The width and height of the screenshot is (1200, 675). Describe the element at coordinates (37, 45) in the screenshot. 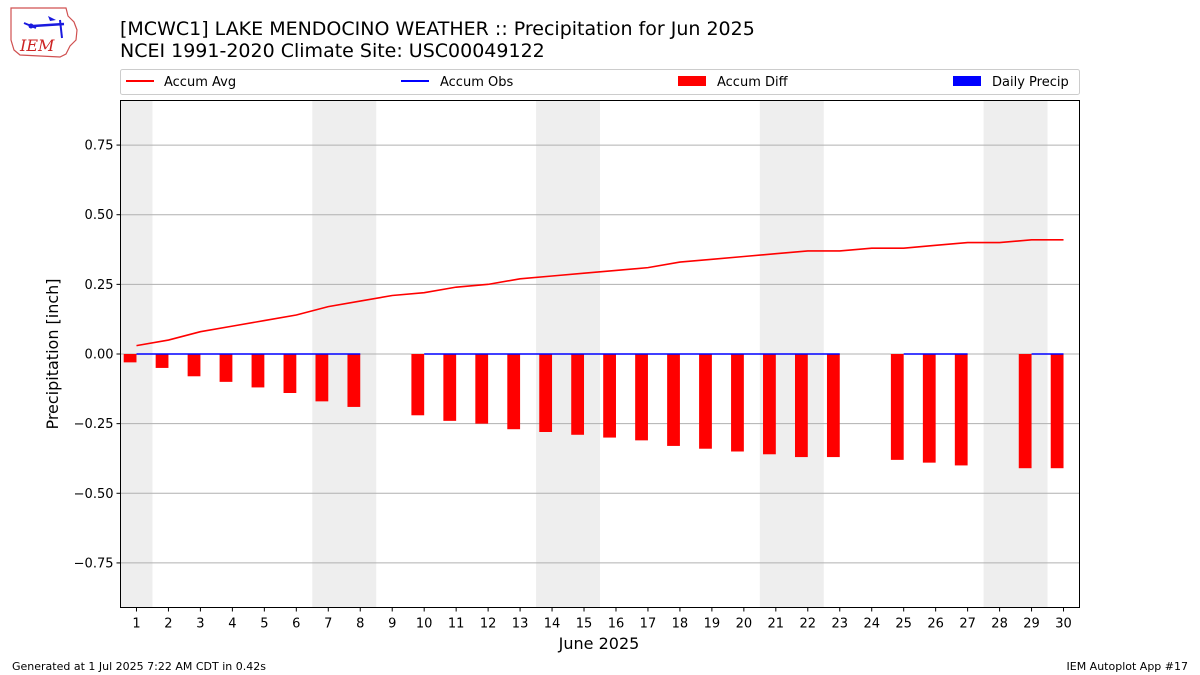

I see `logo-text: IEM` at that location.